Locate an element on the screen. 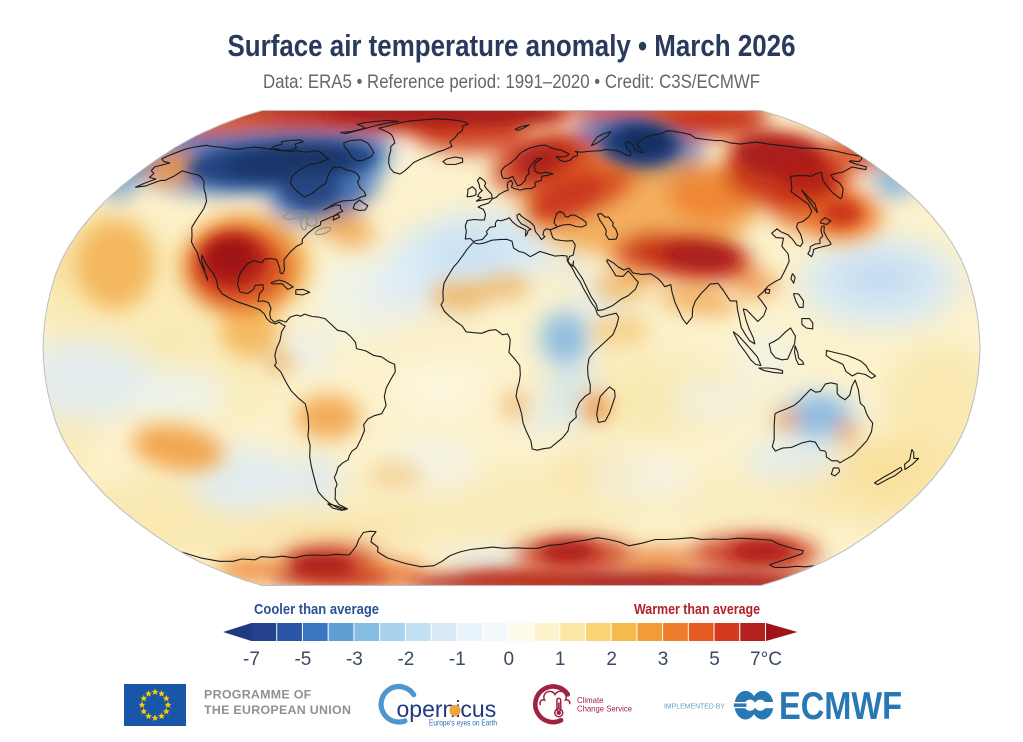  svg-text: opernicus is located at coordinates (447, 709).